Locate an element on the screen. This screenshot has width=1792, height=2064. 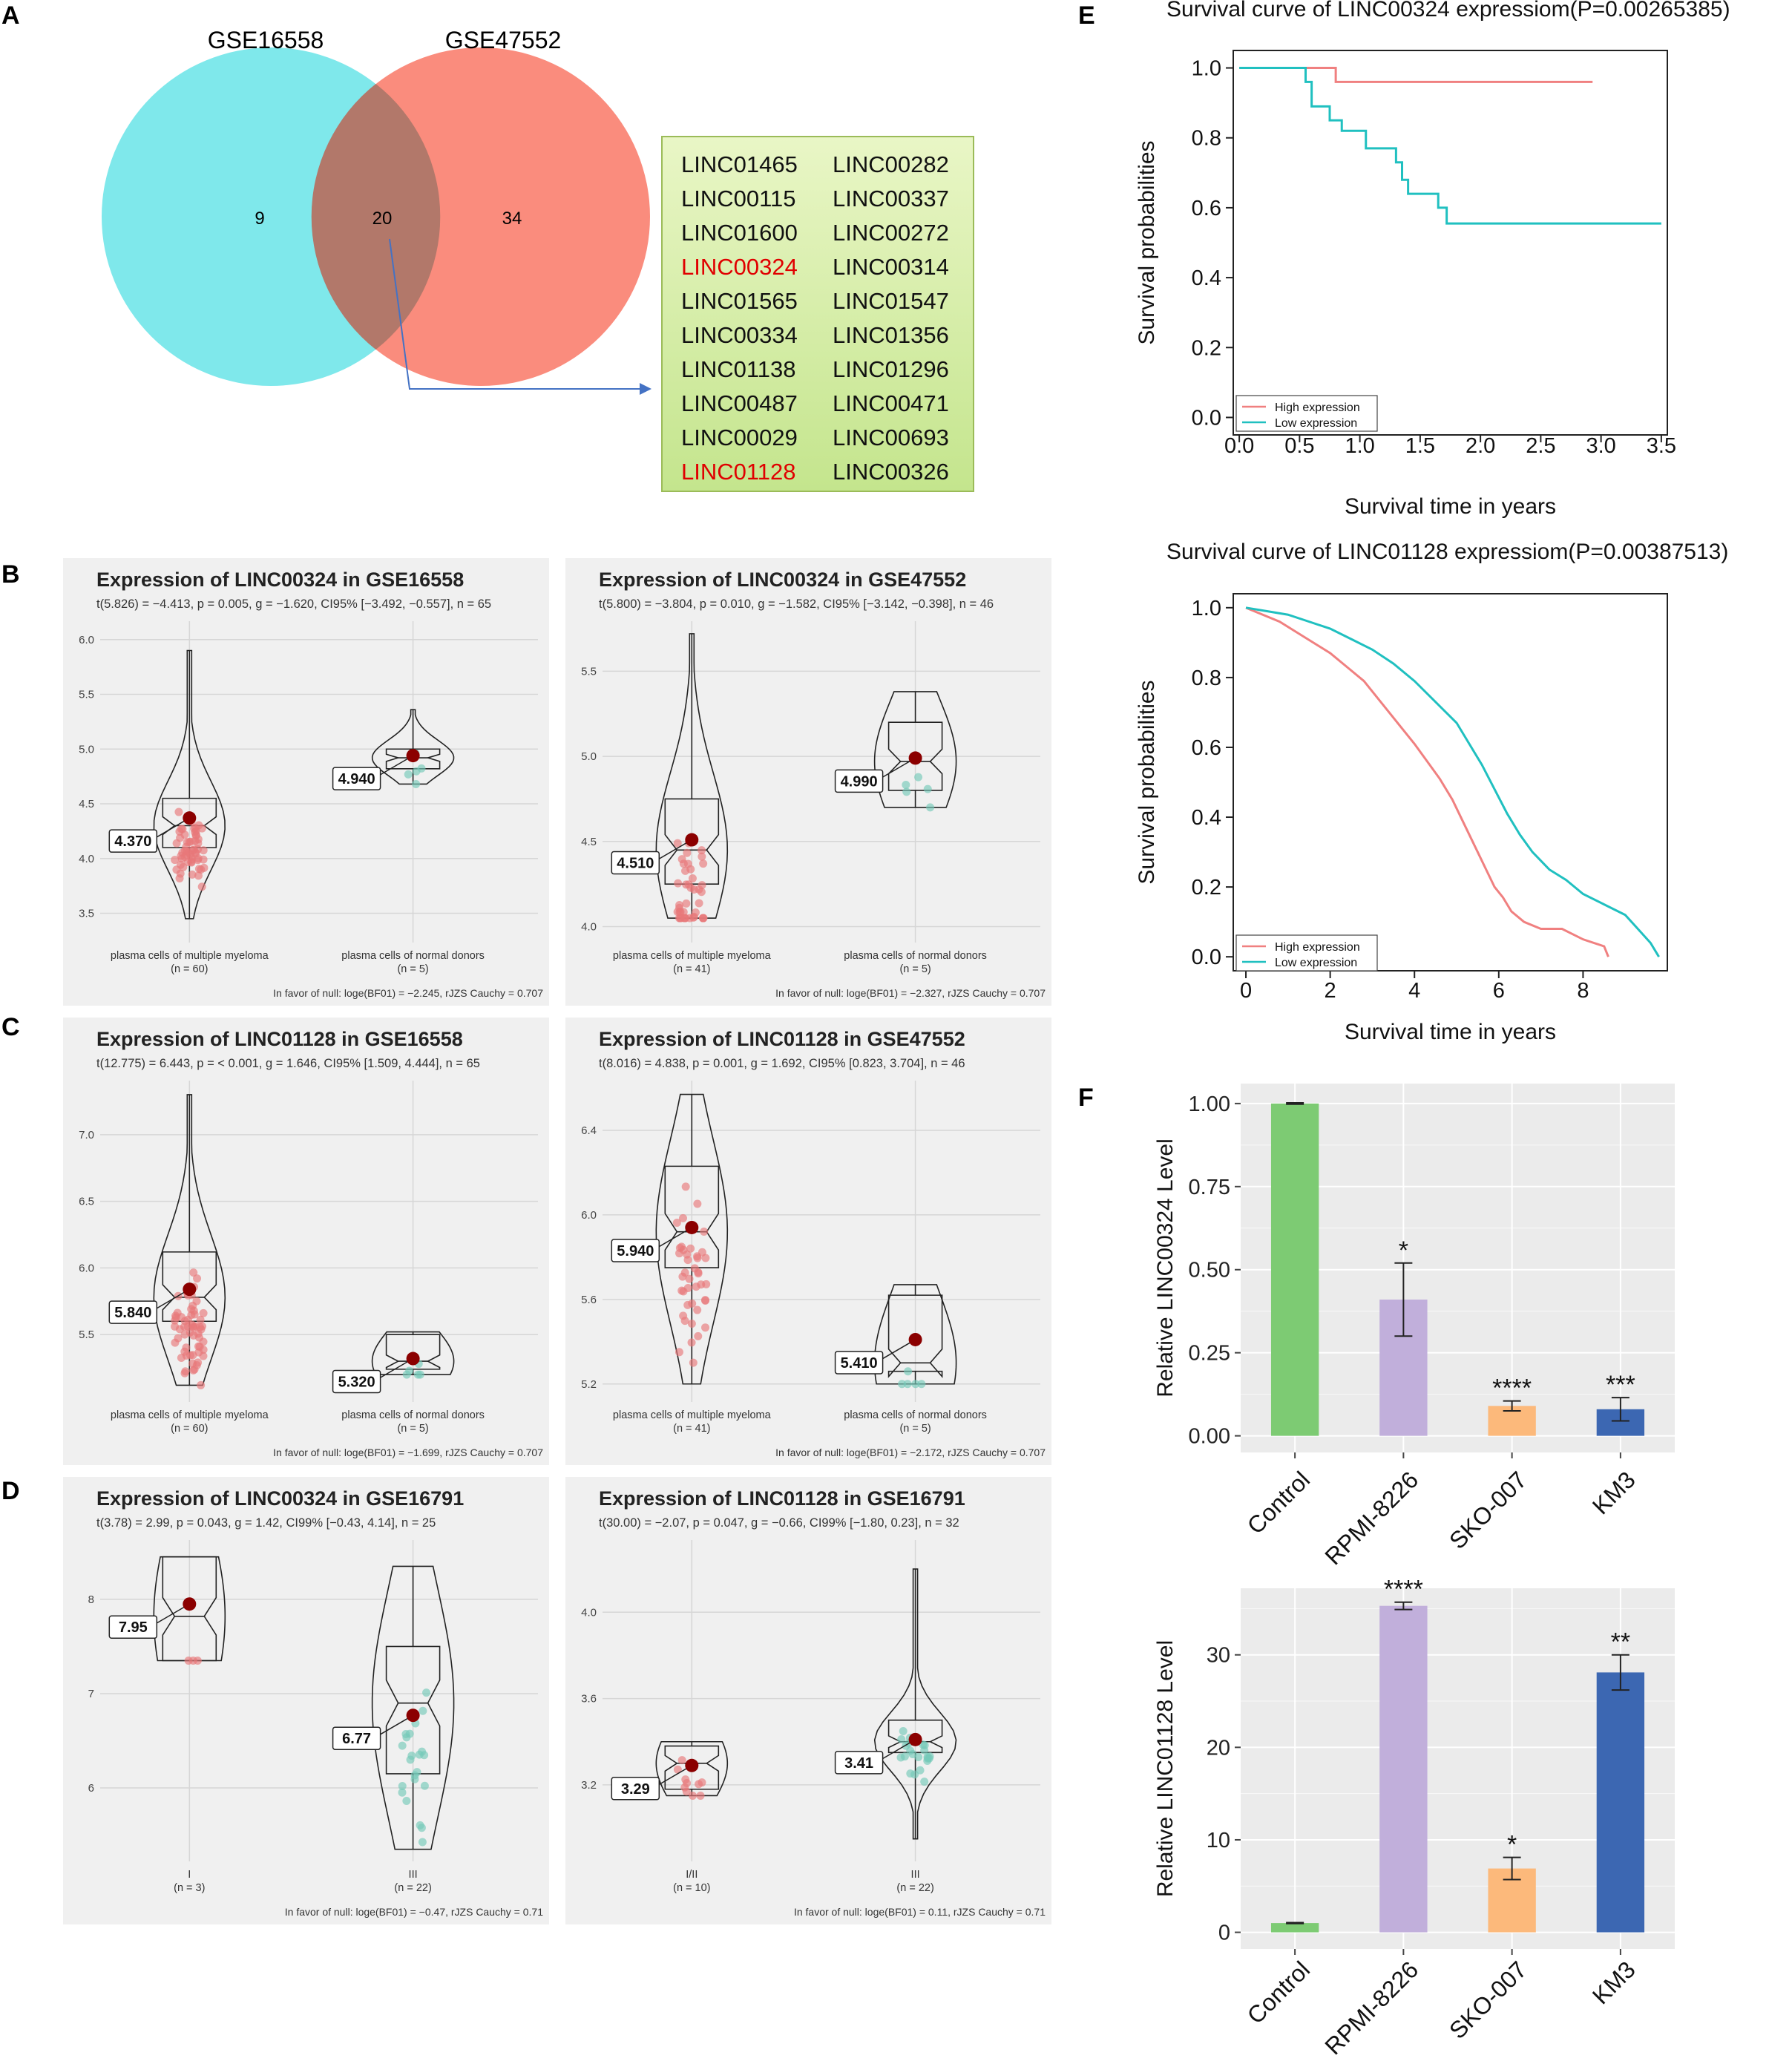
x-category-label: plasma cells of normal donors is located at coordinates (413, 1415).